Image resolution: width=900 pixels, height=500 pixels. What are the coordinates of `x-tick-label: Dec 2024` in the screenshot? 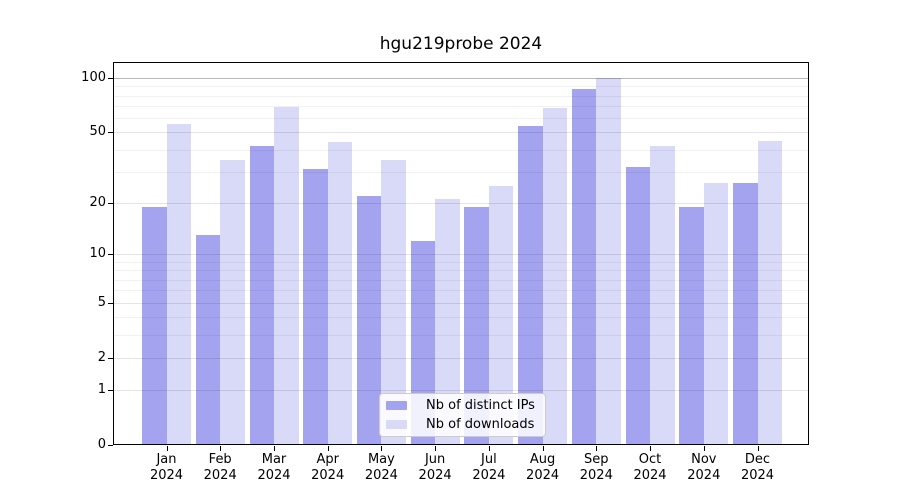 It's located at (757, 467).